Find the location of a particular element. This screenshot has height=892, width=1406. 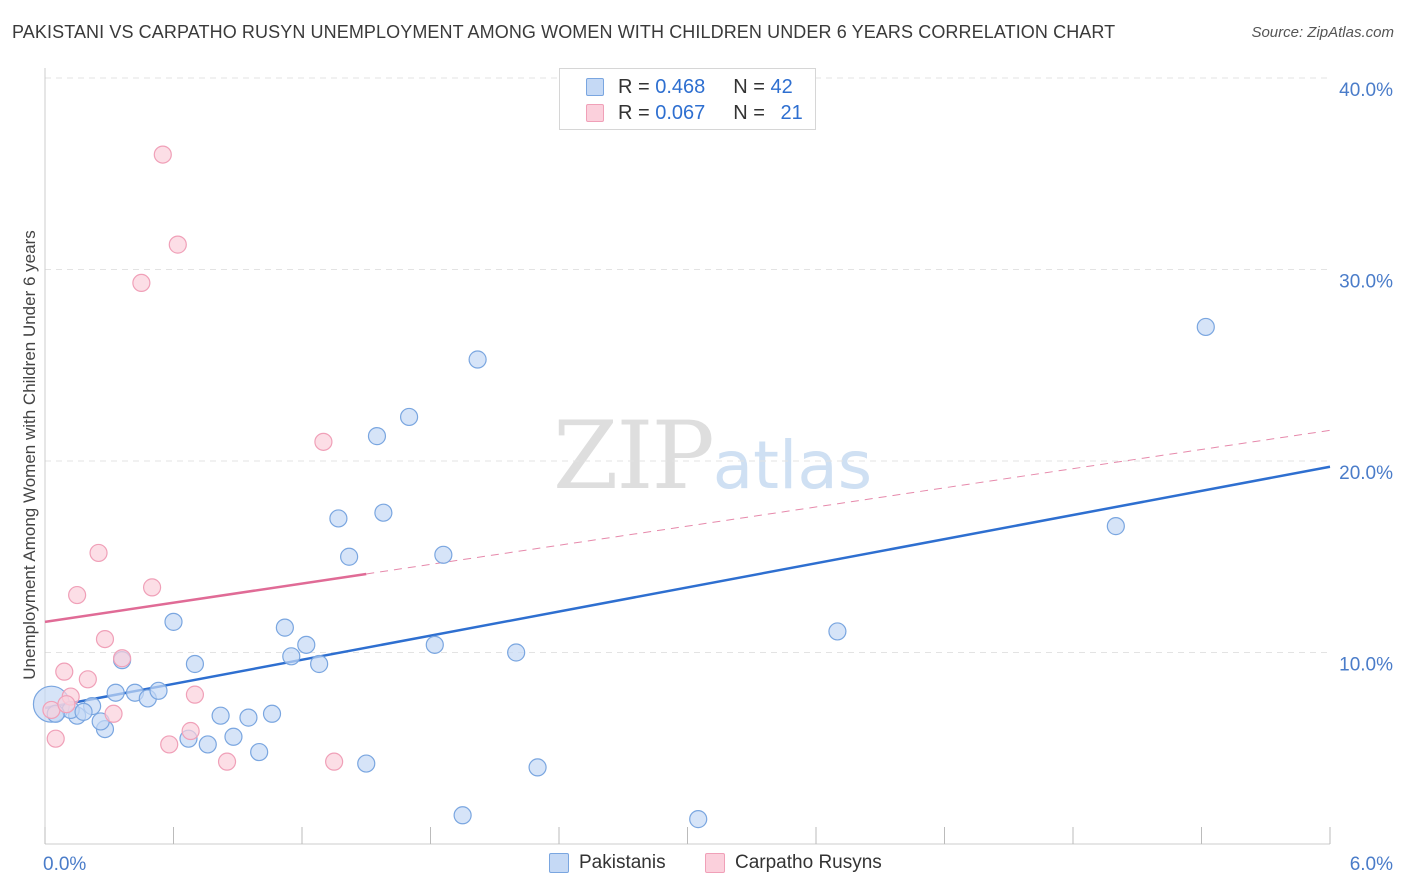

legend-item-pakistanis: Pakistanis is located at coordinates (607, 863).